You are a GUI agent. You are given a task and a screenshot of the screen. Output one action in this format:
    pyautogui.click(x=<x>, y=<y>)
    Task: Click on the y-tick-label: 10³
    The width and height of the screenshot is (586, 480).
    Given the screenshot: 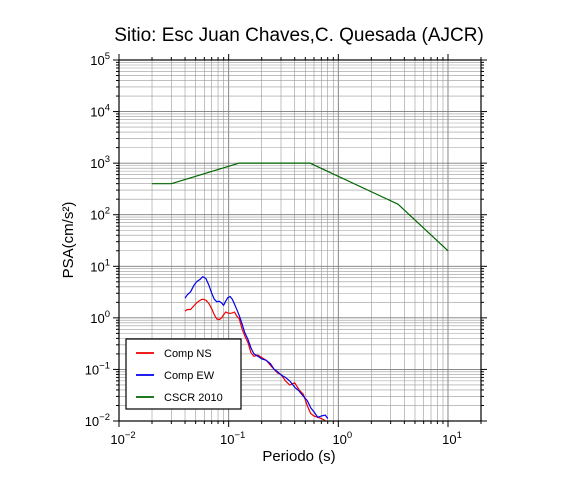 What is the action you would take?
    pyautogui.click(x=100, y=162)
    